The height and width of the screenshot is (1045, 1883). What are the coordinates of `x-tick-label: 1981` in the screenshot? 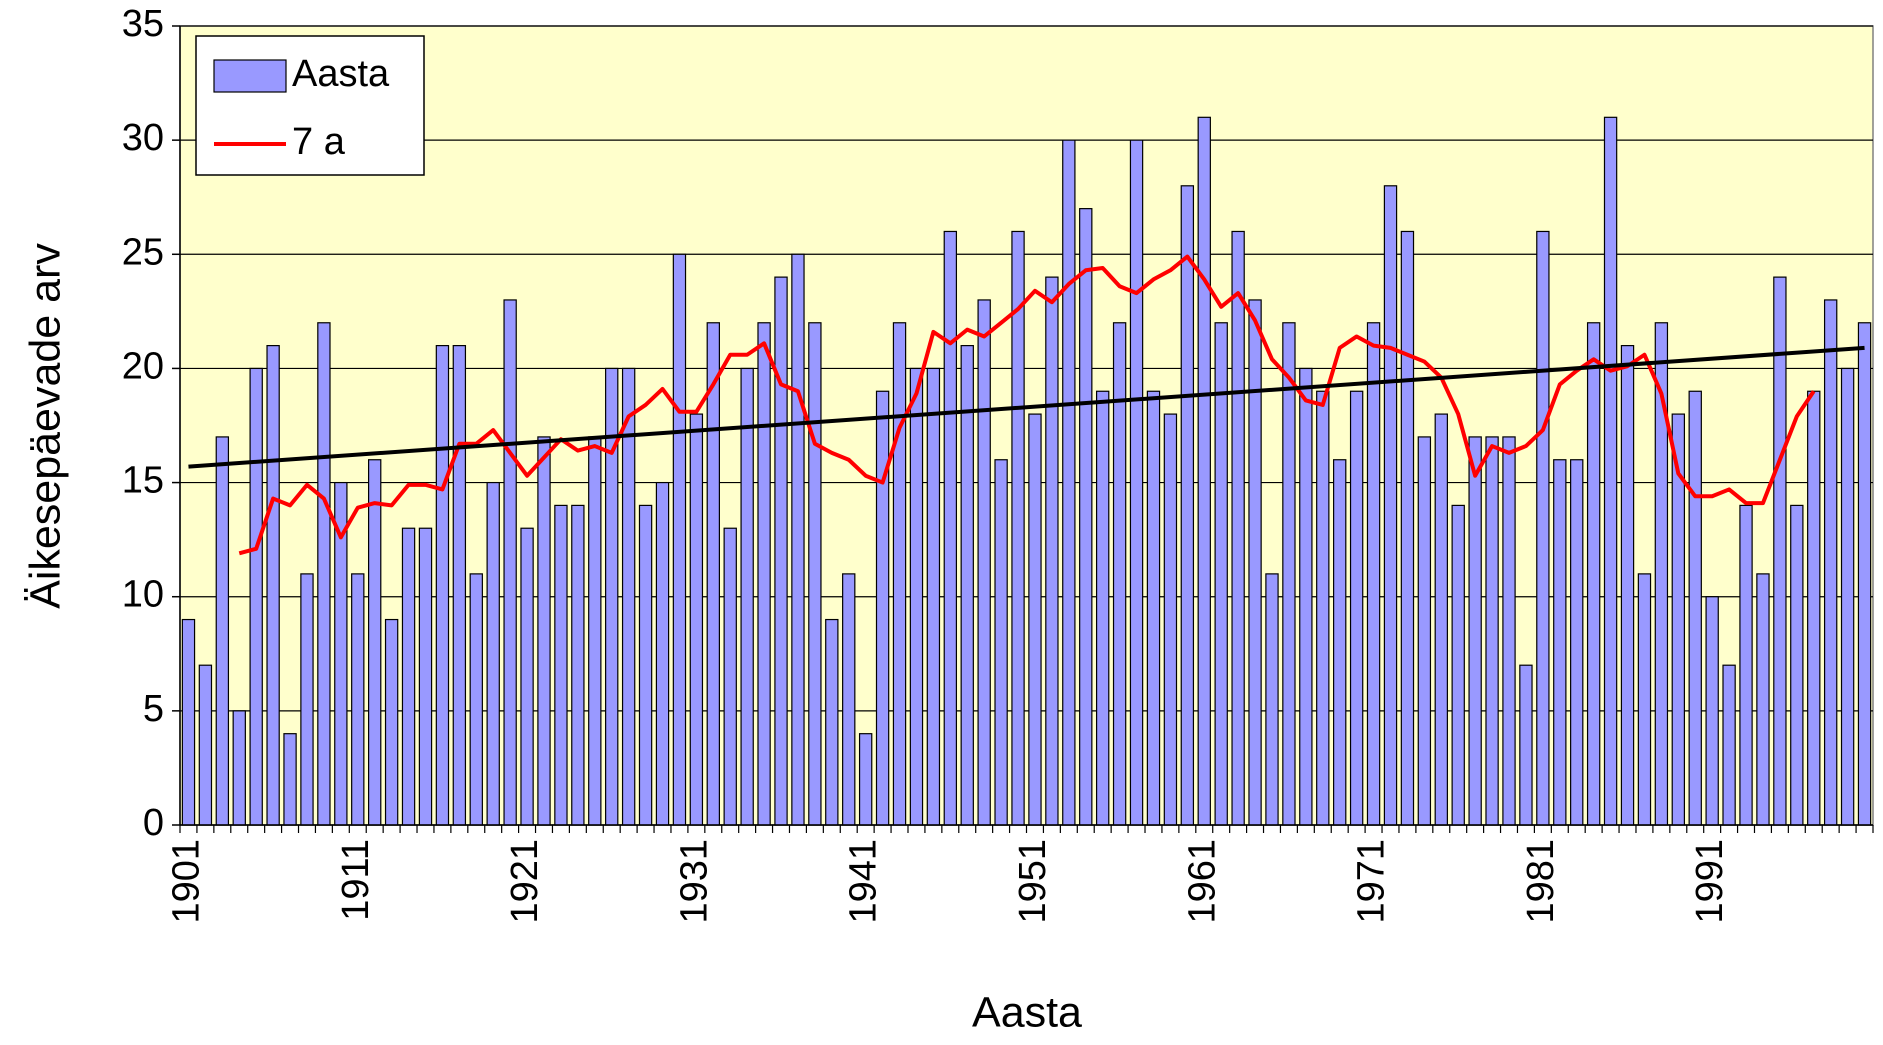 It's located at (1541, 881).